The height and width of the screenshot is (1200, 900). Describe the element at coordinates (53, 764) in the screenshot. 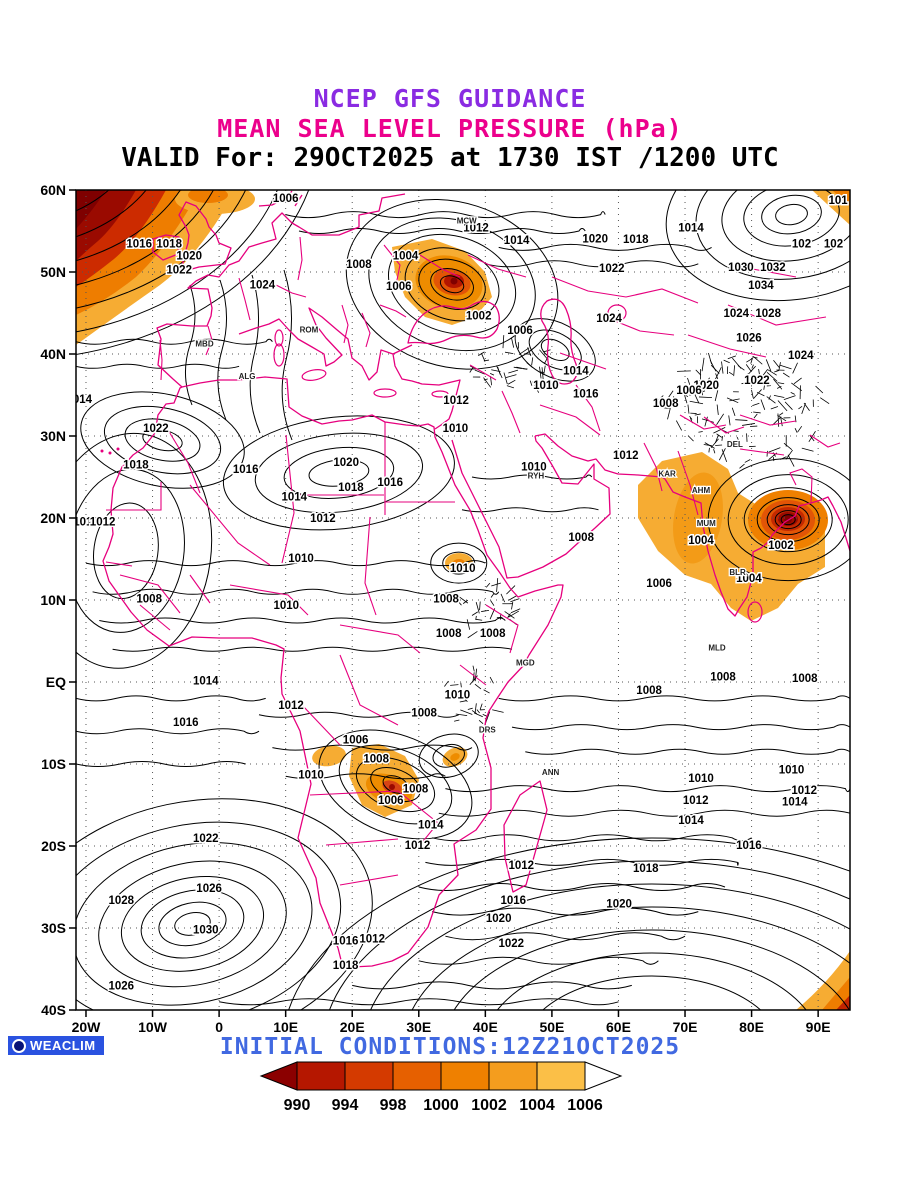

I see `lat-axis-label: 10S` at that location.